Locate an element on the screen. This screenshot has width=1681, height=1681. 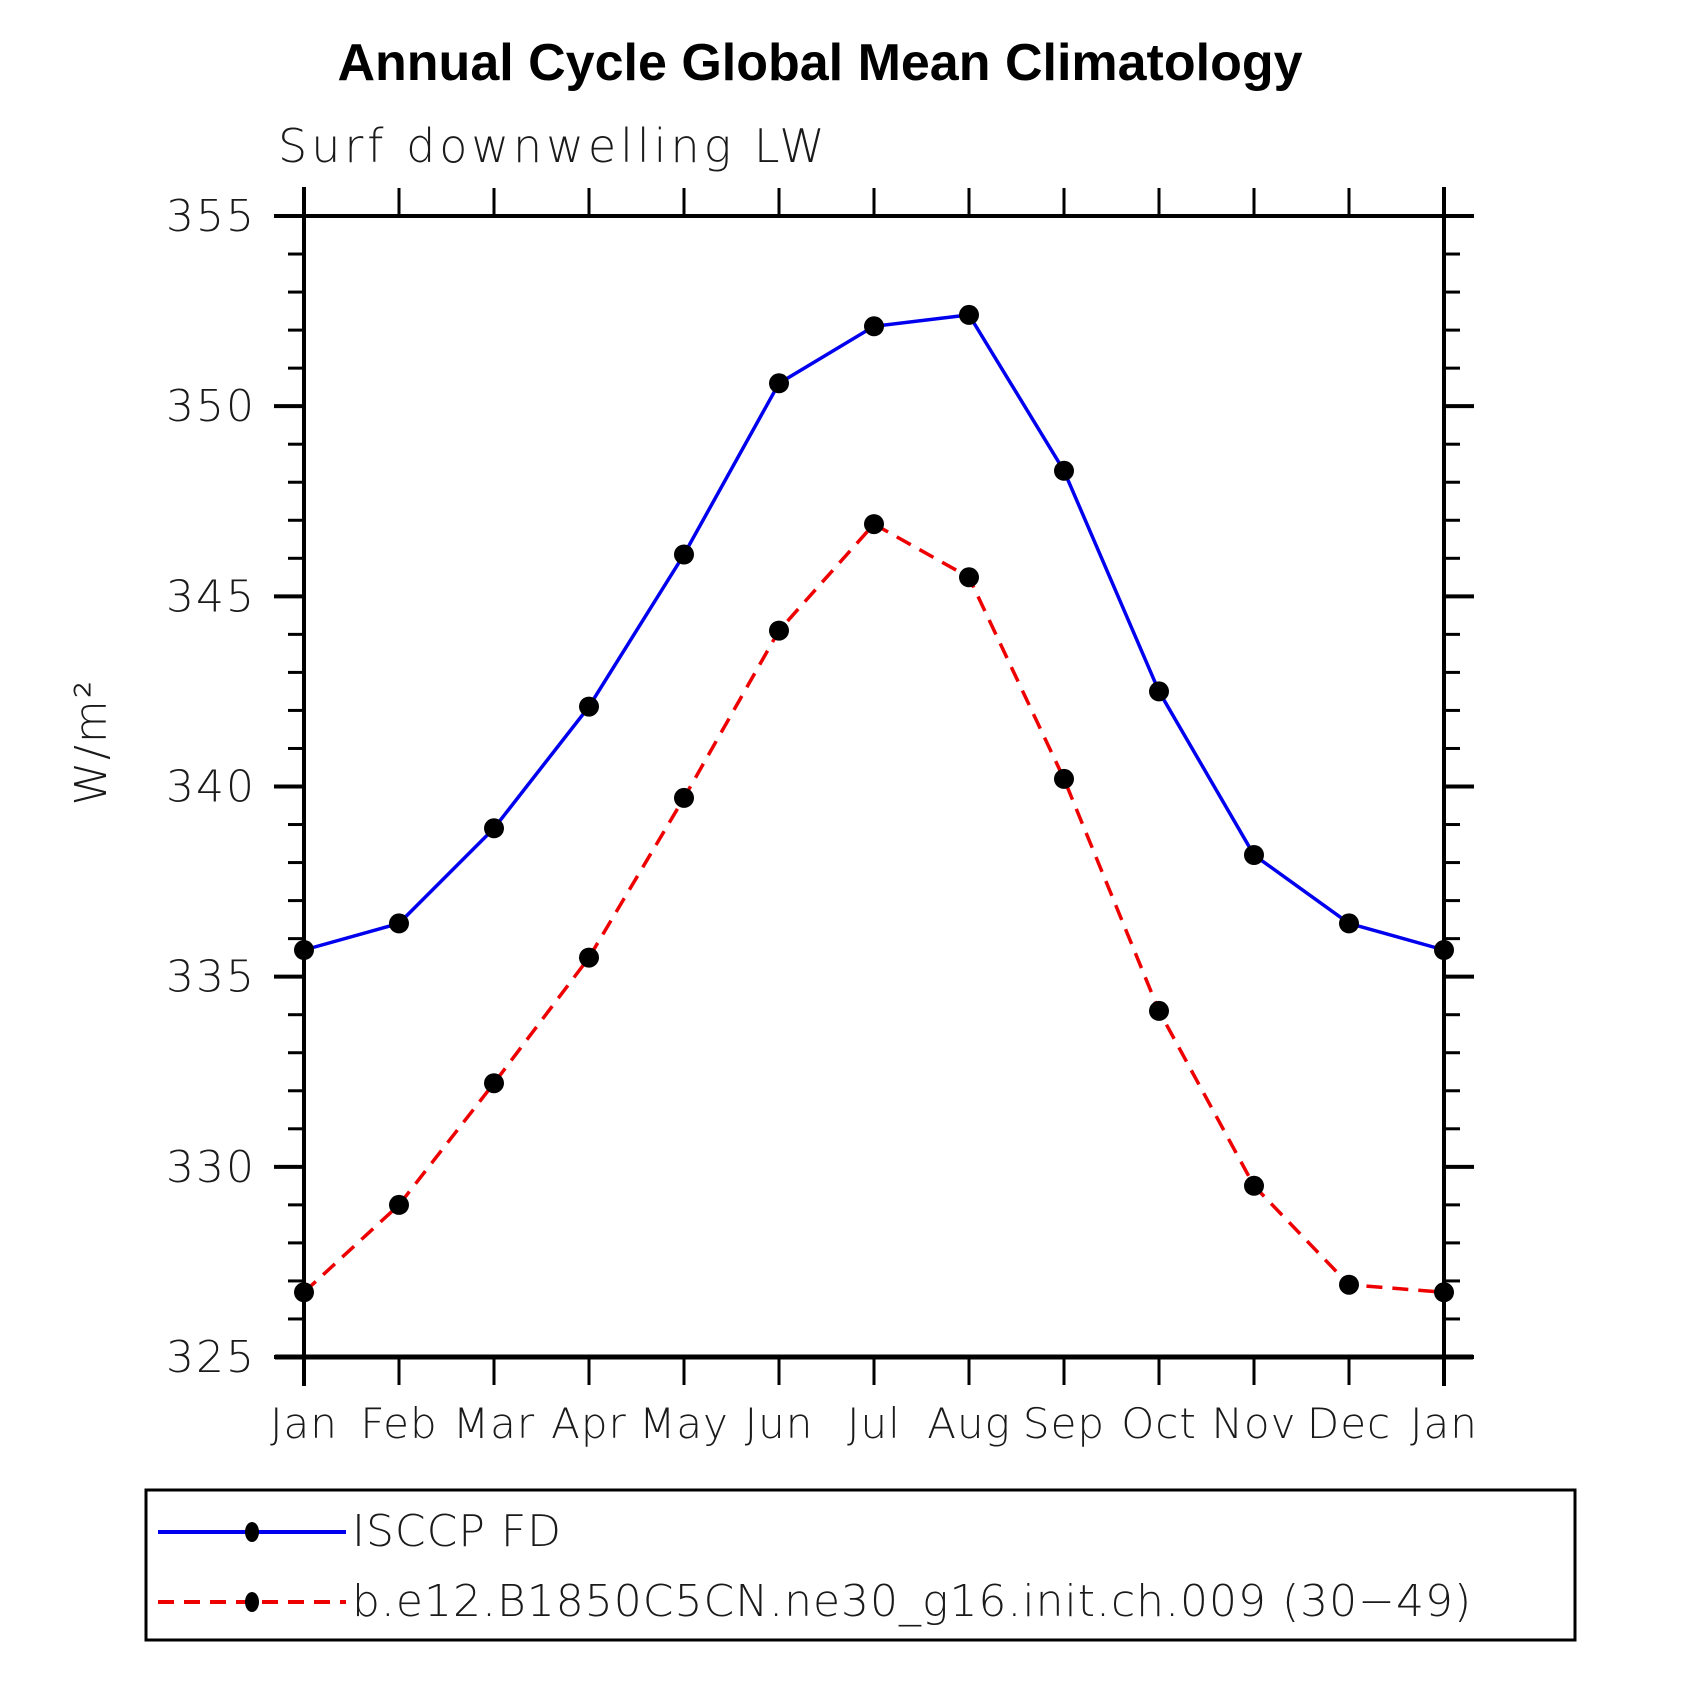
x-tick-label: Dec is located at coordinates (1349, 1423).